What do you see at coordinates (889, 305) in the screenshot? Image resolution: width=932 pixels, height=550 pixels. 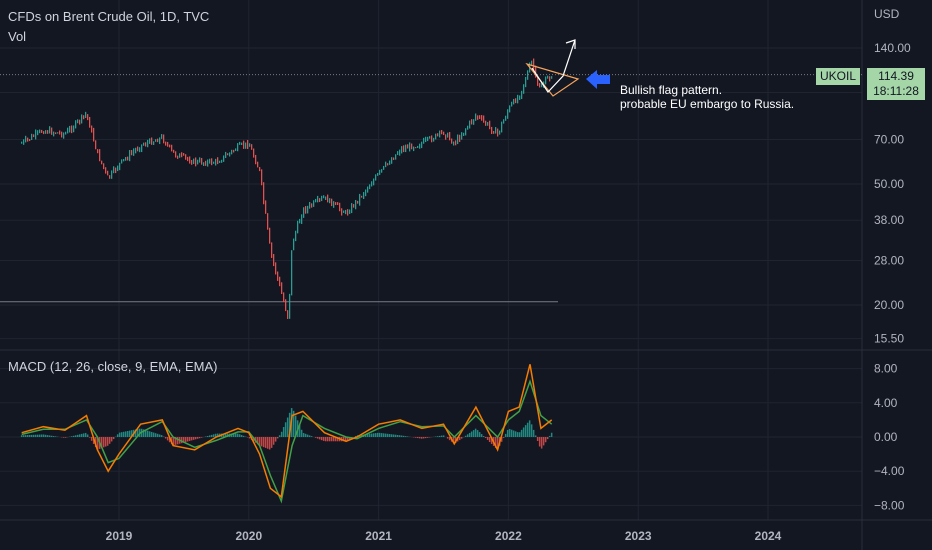 I see `y-tick-label: 20.00` at bounding box center [889, 305].